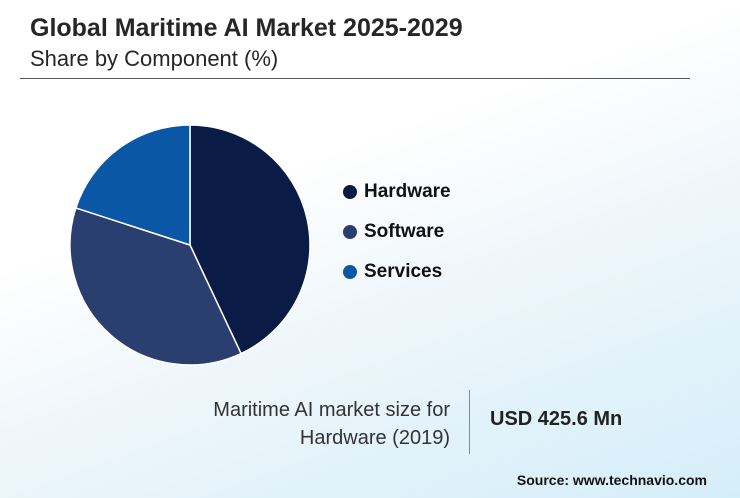  Describe the element at coordinates (355, 78) in the screenshot. I see `title-divider` at that location.